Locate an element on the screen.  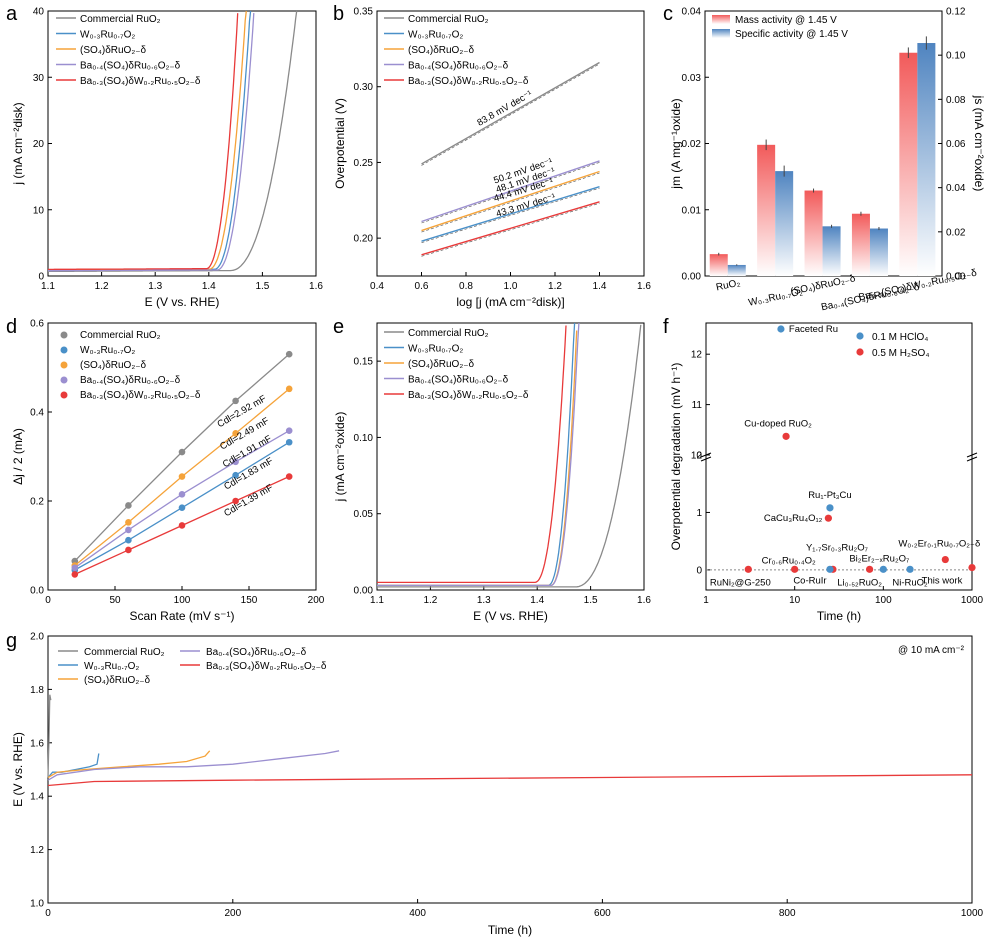
panel-b-ytick-label: 0.30 is located at coordinates (364, 87).